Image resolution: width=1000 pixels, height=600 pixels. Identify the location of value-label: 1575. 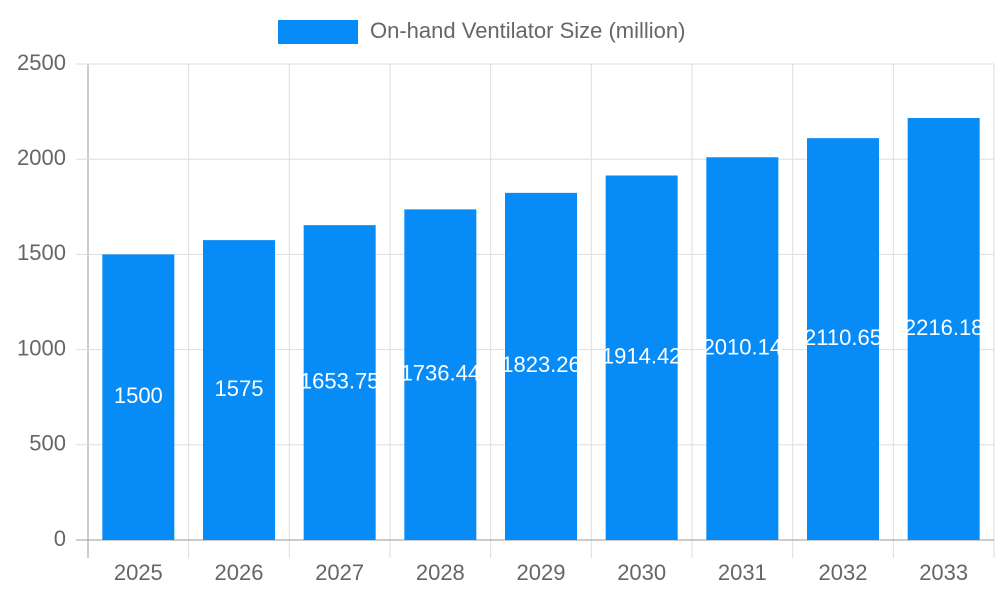
(239, 388).